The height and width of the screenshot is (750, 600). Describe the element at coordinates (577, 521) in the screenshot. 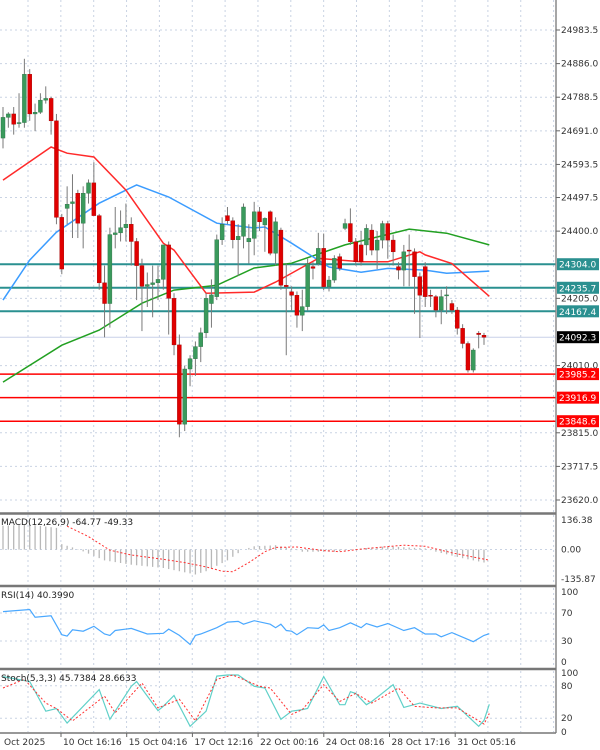

I see `macd-tick-label: 136.38` at that location.